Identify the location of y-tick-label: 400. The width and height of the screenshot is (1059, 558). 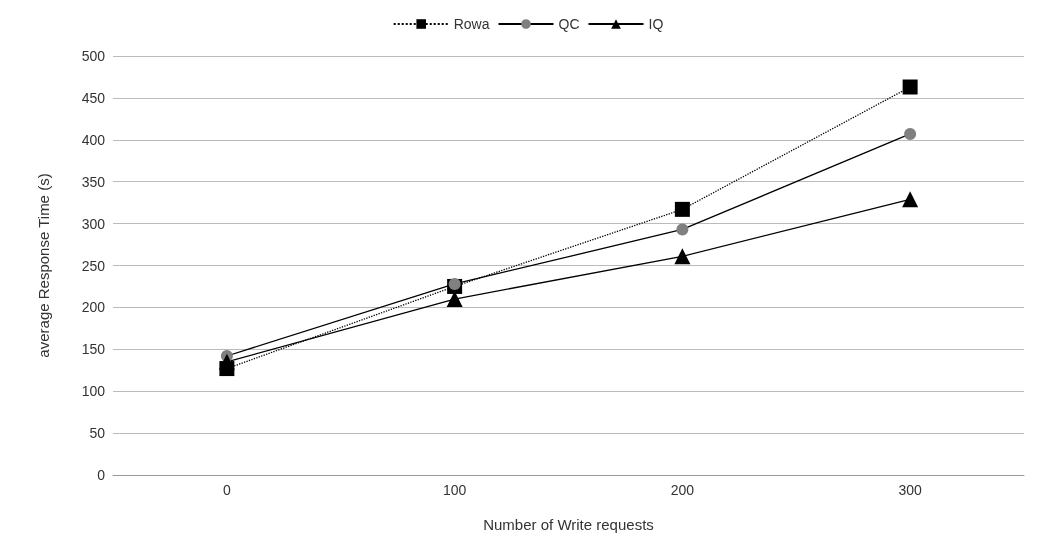
(93, 139).